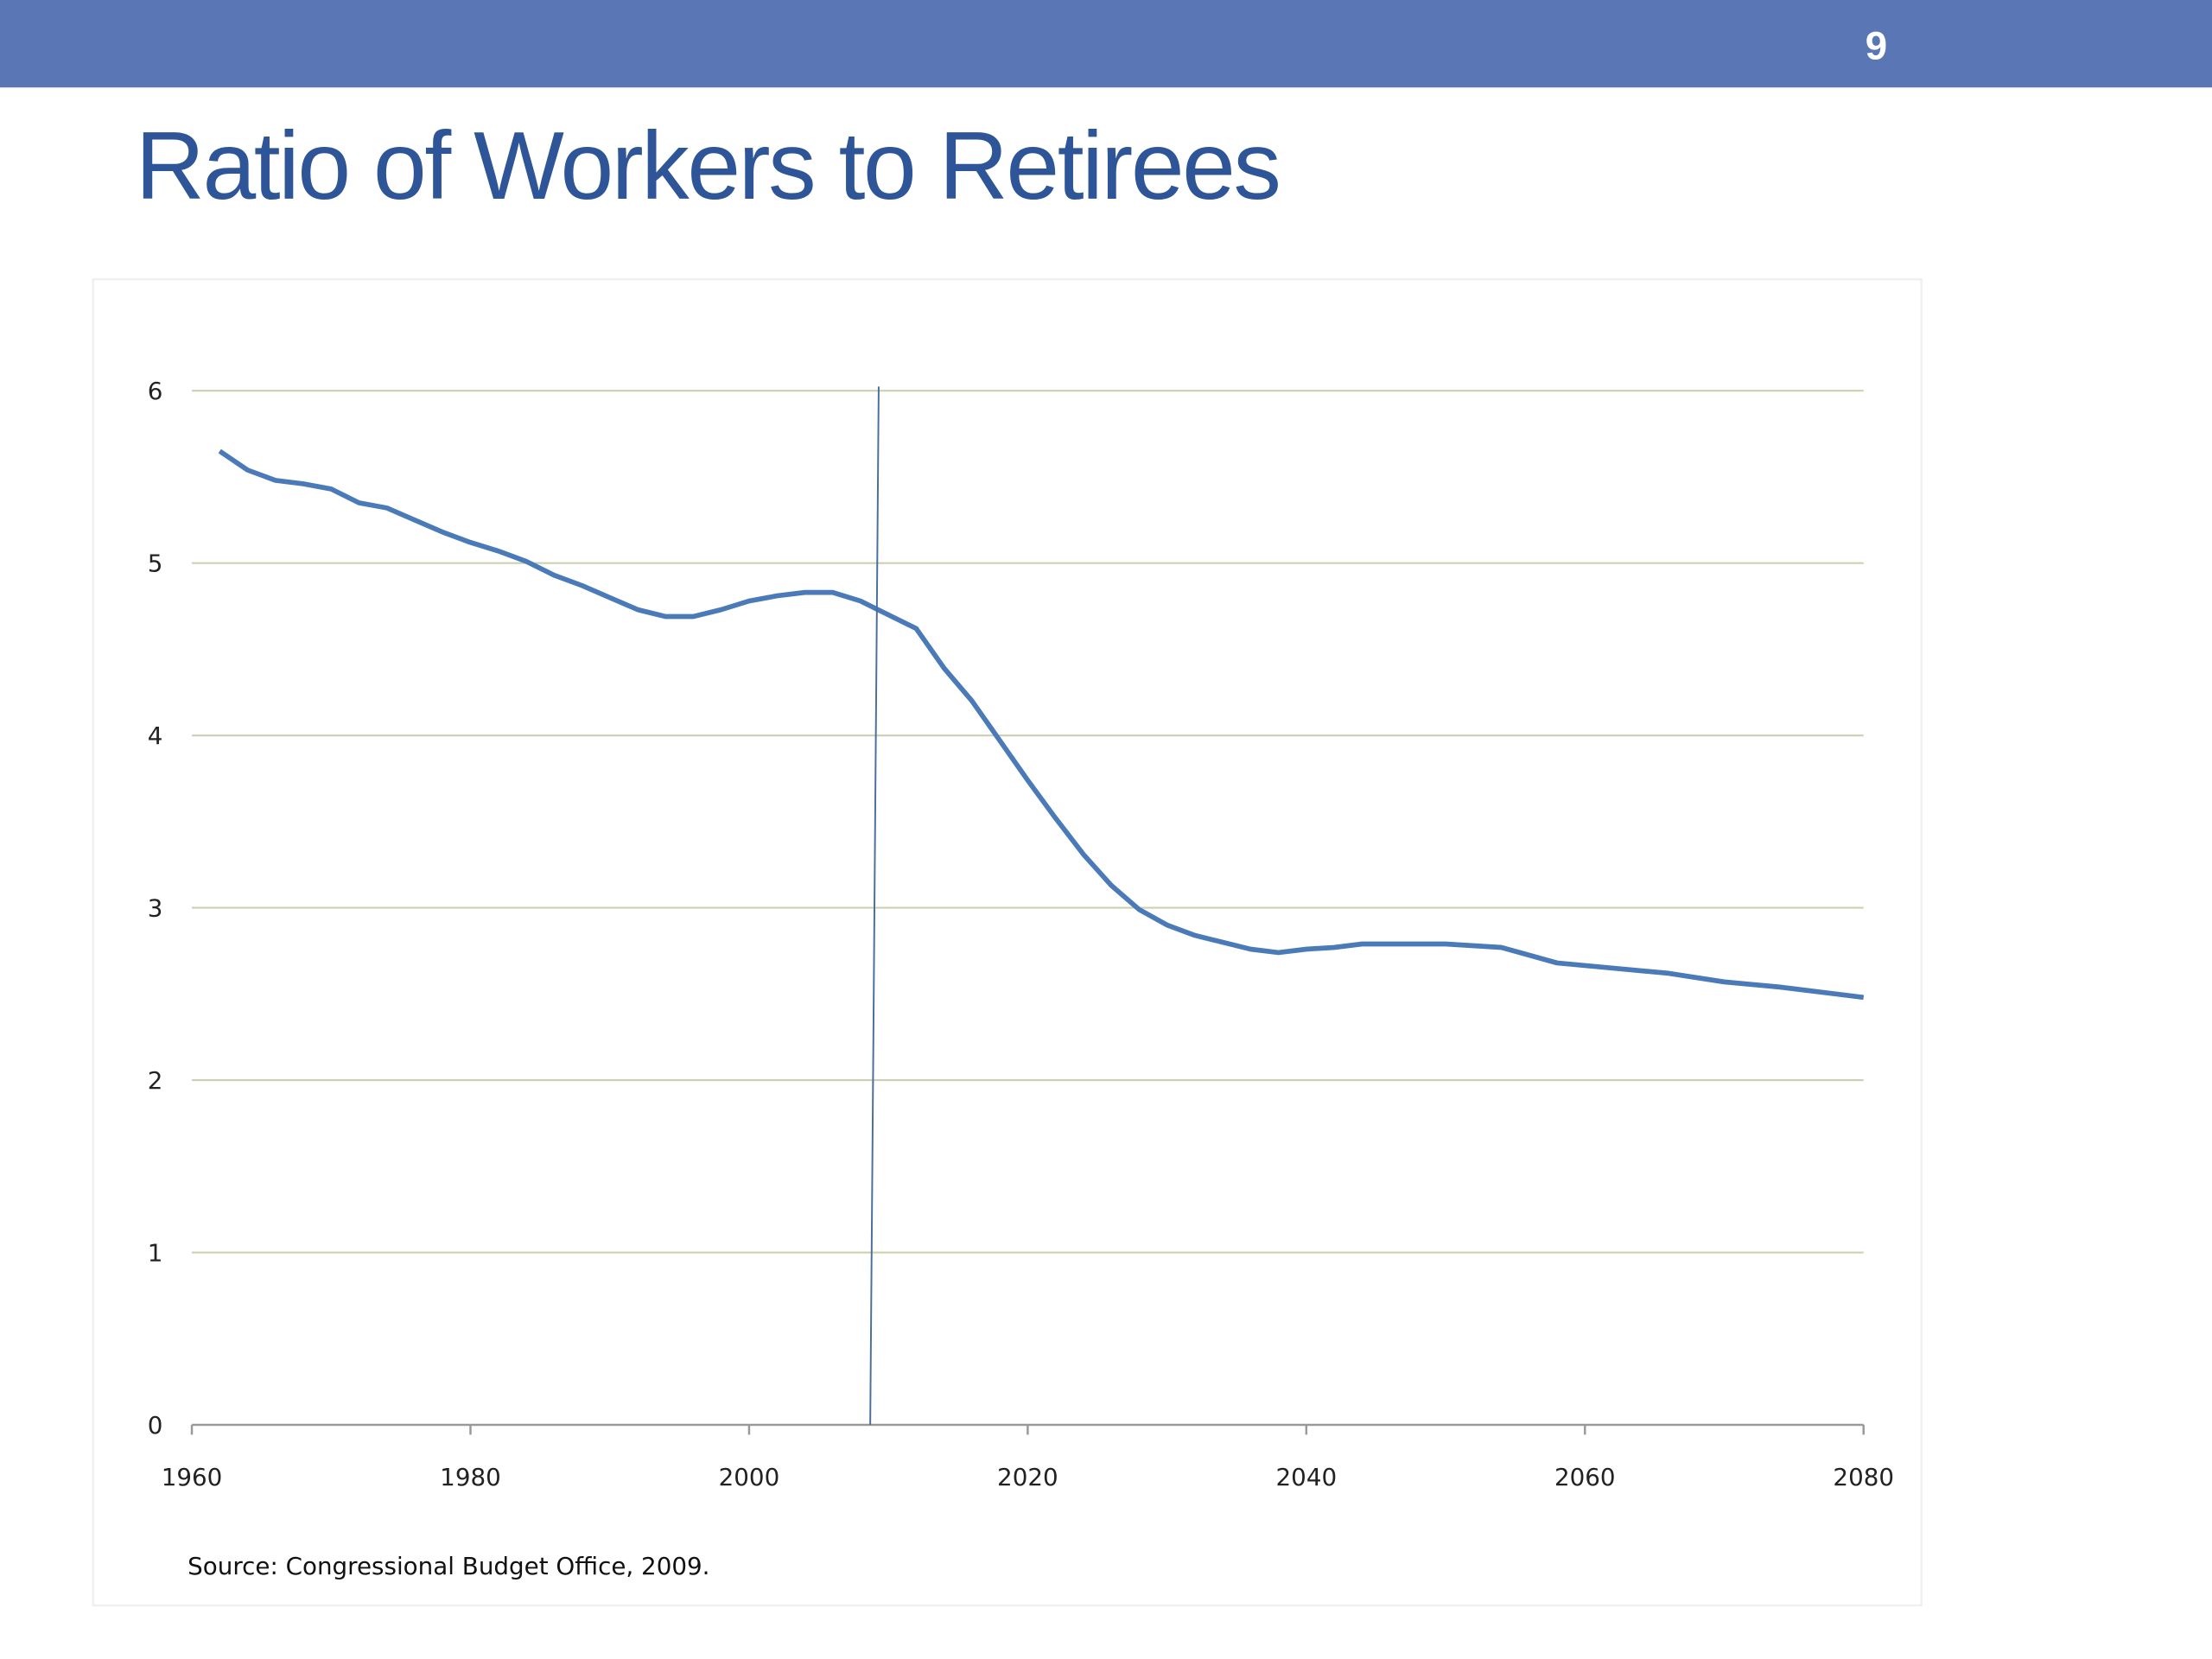 The height and width of the screenshot is (1659, 2212). Describe the element at coordinates (1585, 1477) in the screenshot. I see `x-tick-label: 2060` at that location.